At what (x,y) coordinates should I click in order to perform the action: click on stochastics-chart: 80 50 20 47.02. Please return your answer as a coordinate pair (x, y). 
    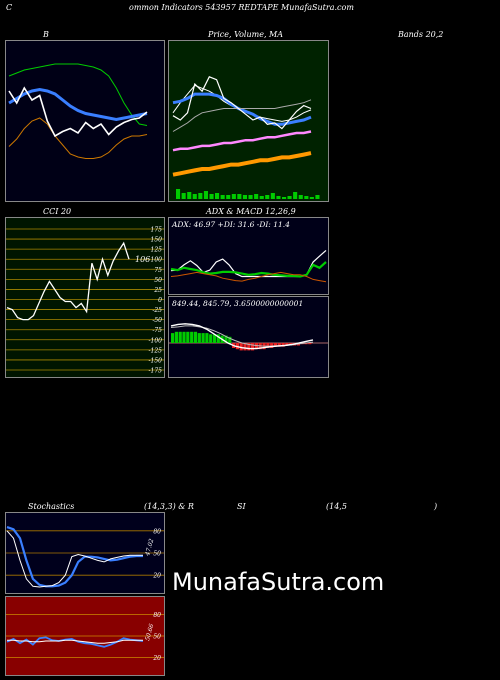
    Looking at the image, I should click on (85, 553).